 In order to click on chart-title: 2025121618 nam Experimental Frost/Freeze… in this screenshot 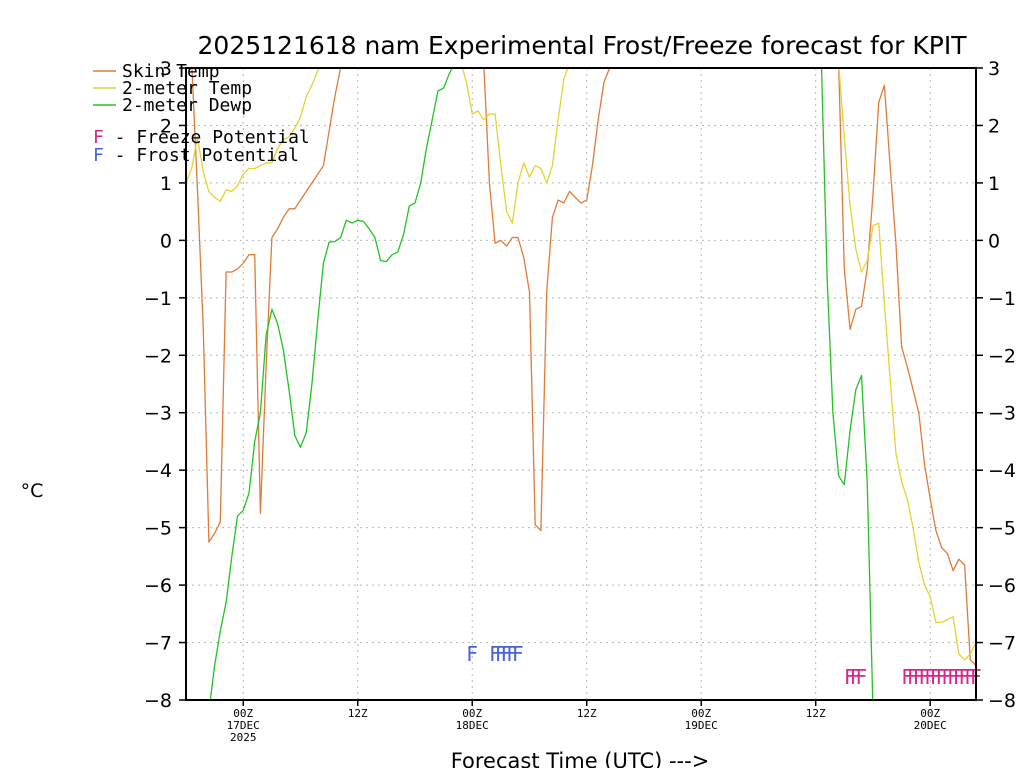, I will do `click(583, 45)`.